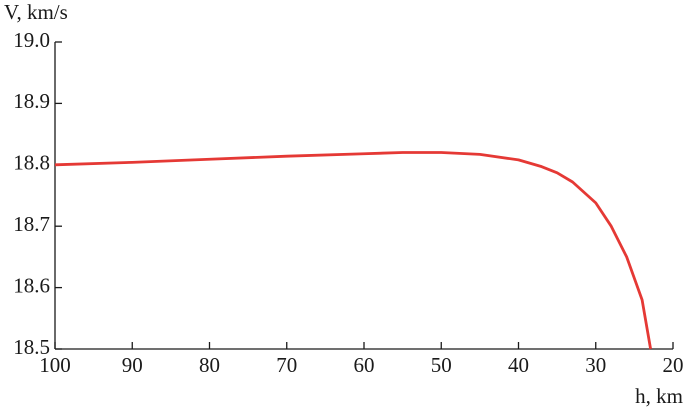 The image size is (685, 415). What do you see at coordinates (286, 365) in the screenshot?
I see `x-tick-label: 70` at bounding box center [286, 365].